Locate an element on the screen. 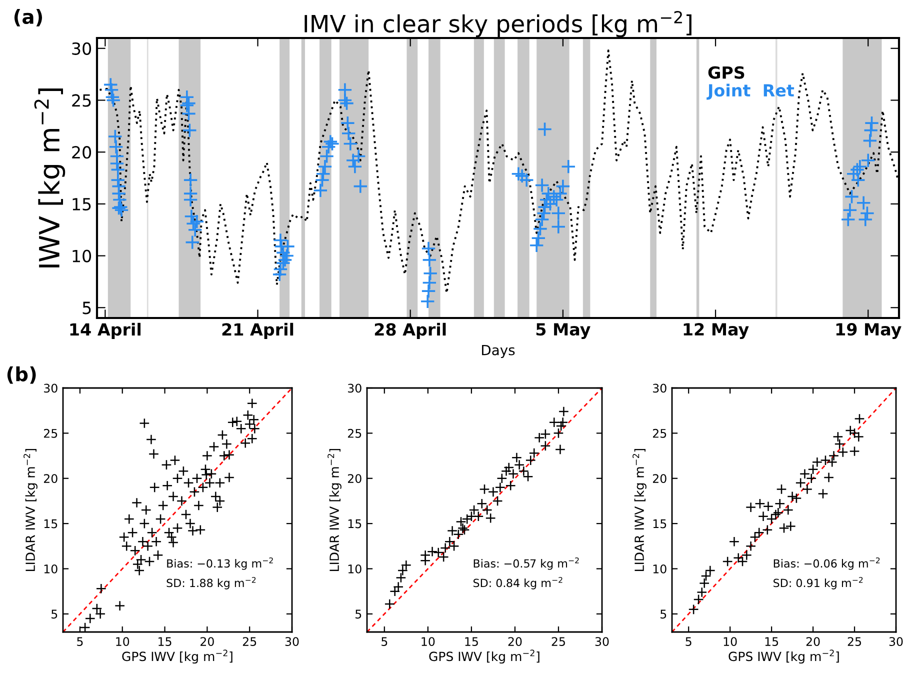 The width and height of the screenshot is (911, 674). x-axis-title: Days is located at coordinates (498, 351).